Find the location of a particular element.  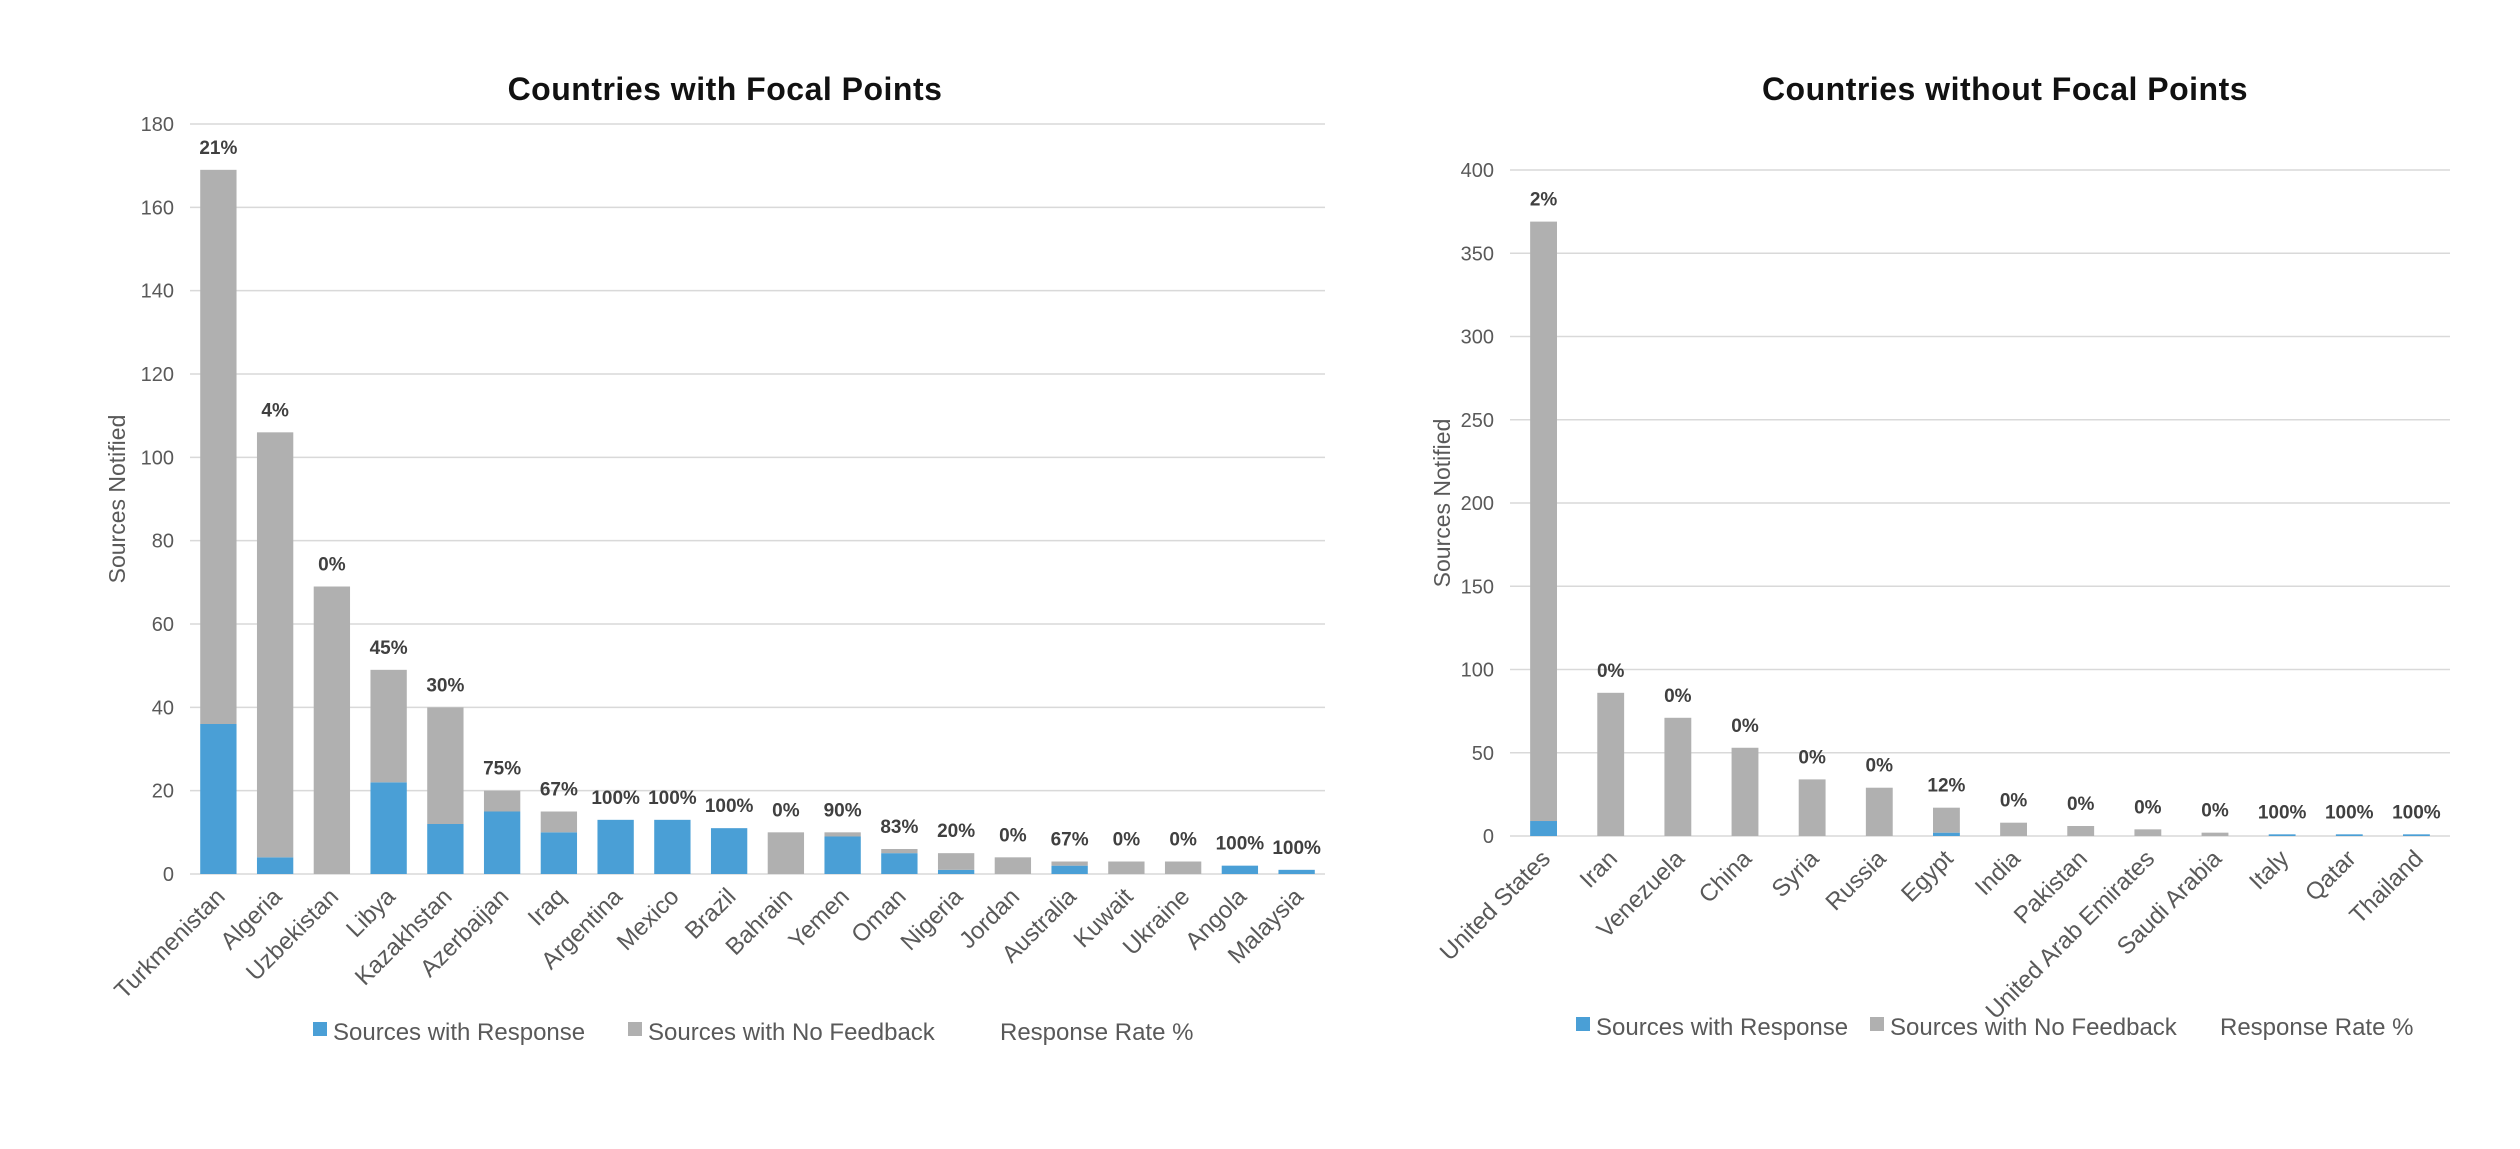

y-tick-label: 160 is located at coordinates (157, 208).